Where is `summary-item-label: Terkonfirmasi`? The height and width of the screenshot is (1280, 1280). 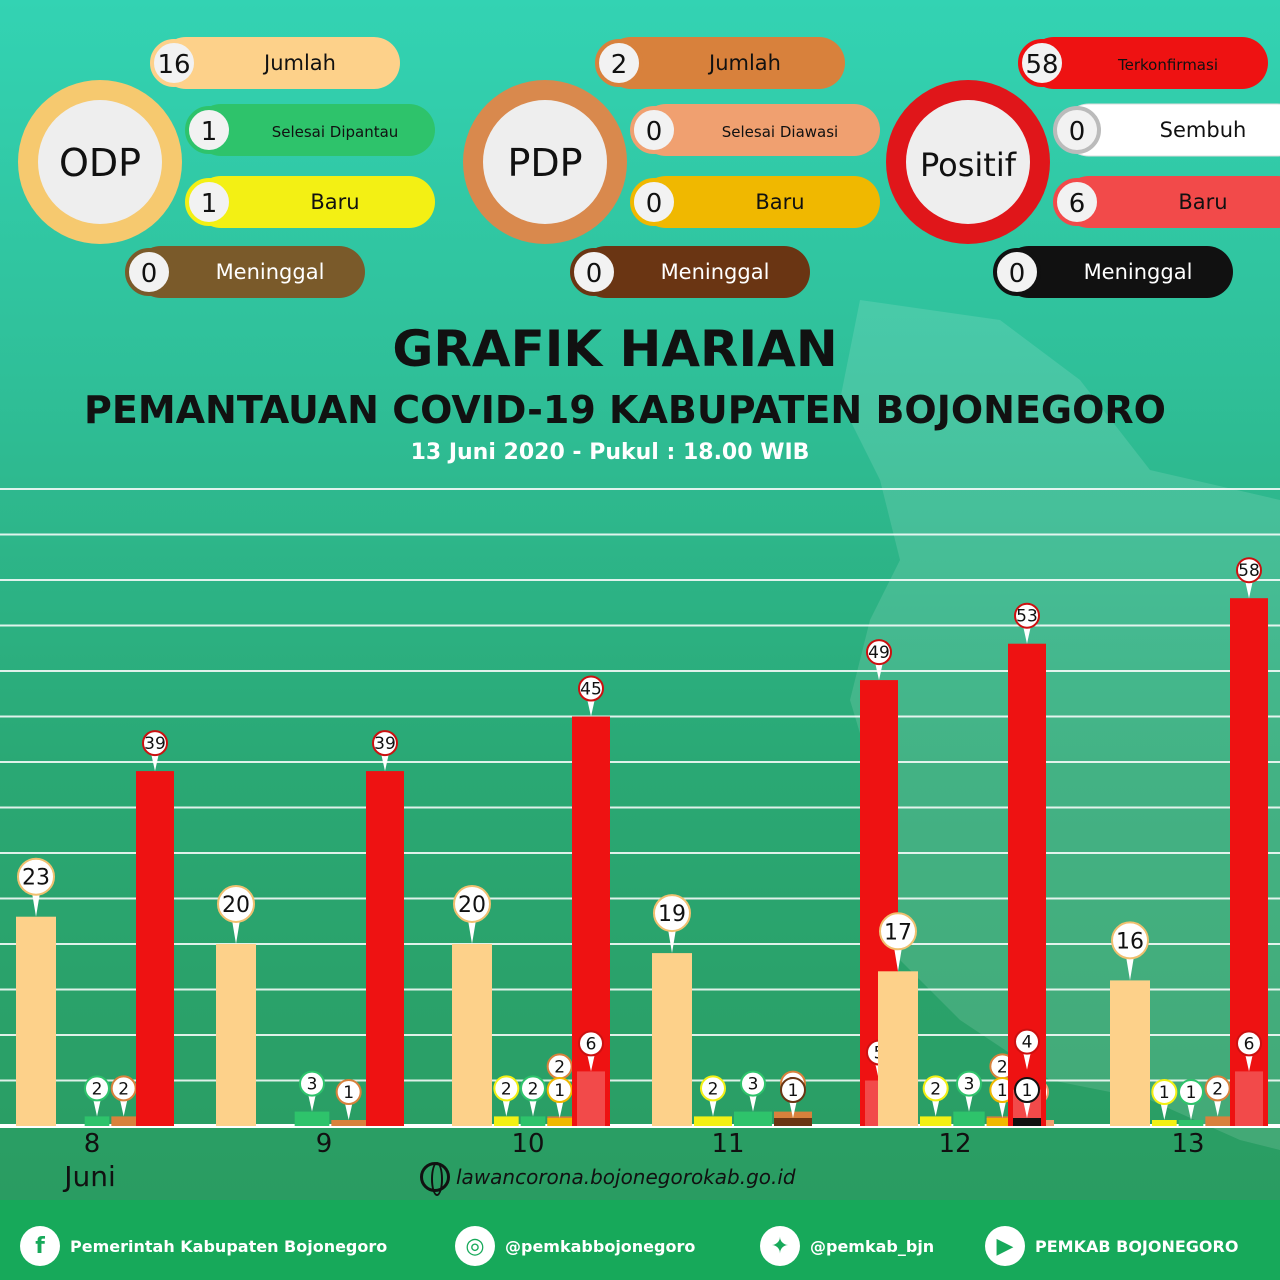
summary-item-label: Terkonfirmasi is located at coordinates (1167, 65).